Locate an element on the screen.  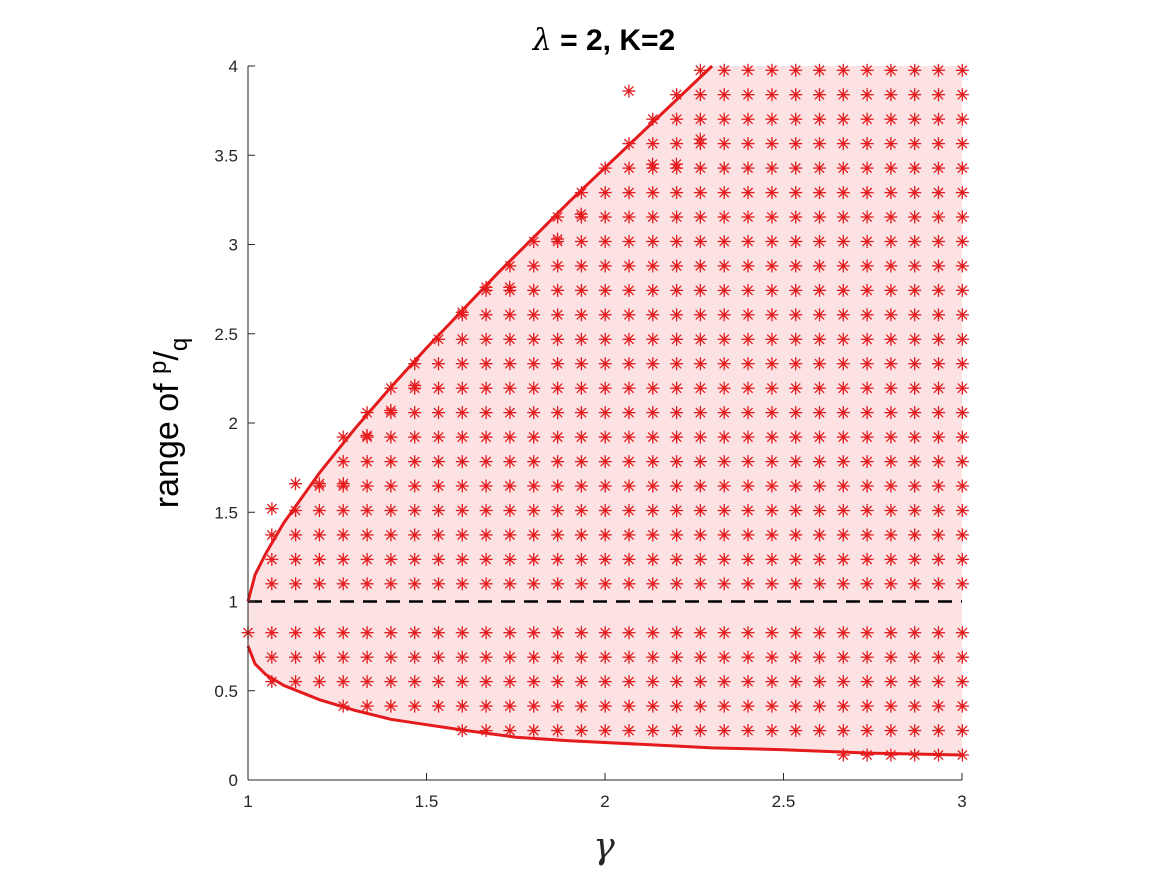
ylabel-prefix: range of is located at coordinates (167, 441).